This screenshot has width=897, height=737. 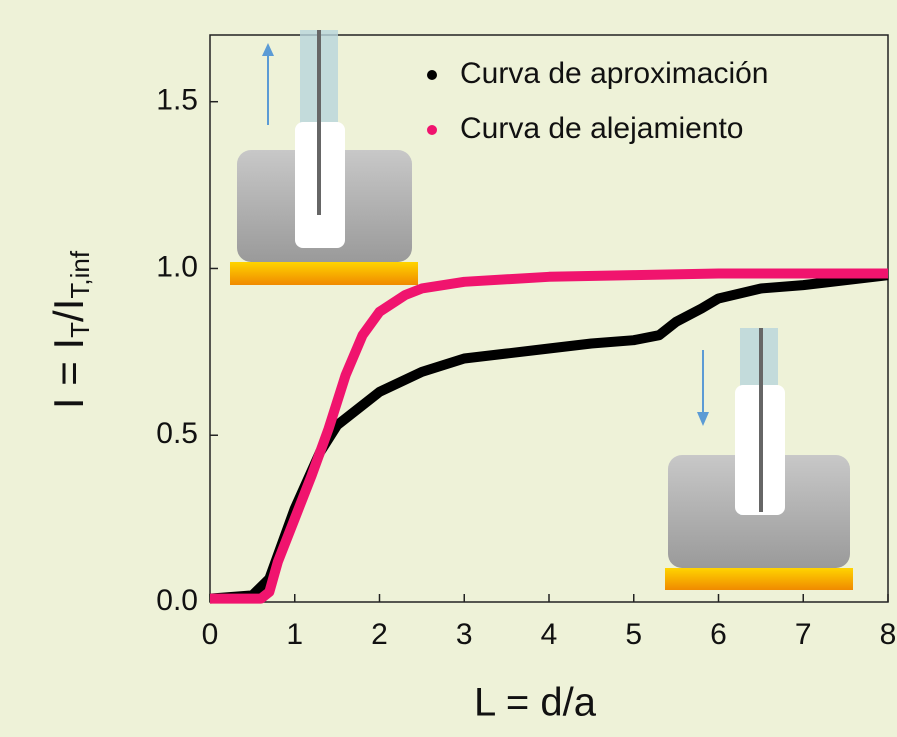 I want to click on y-title-part: /I, so click(x=68, y=310).